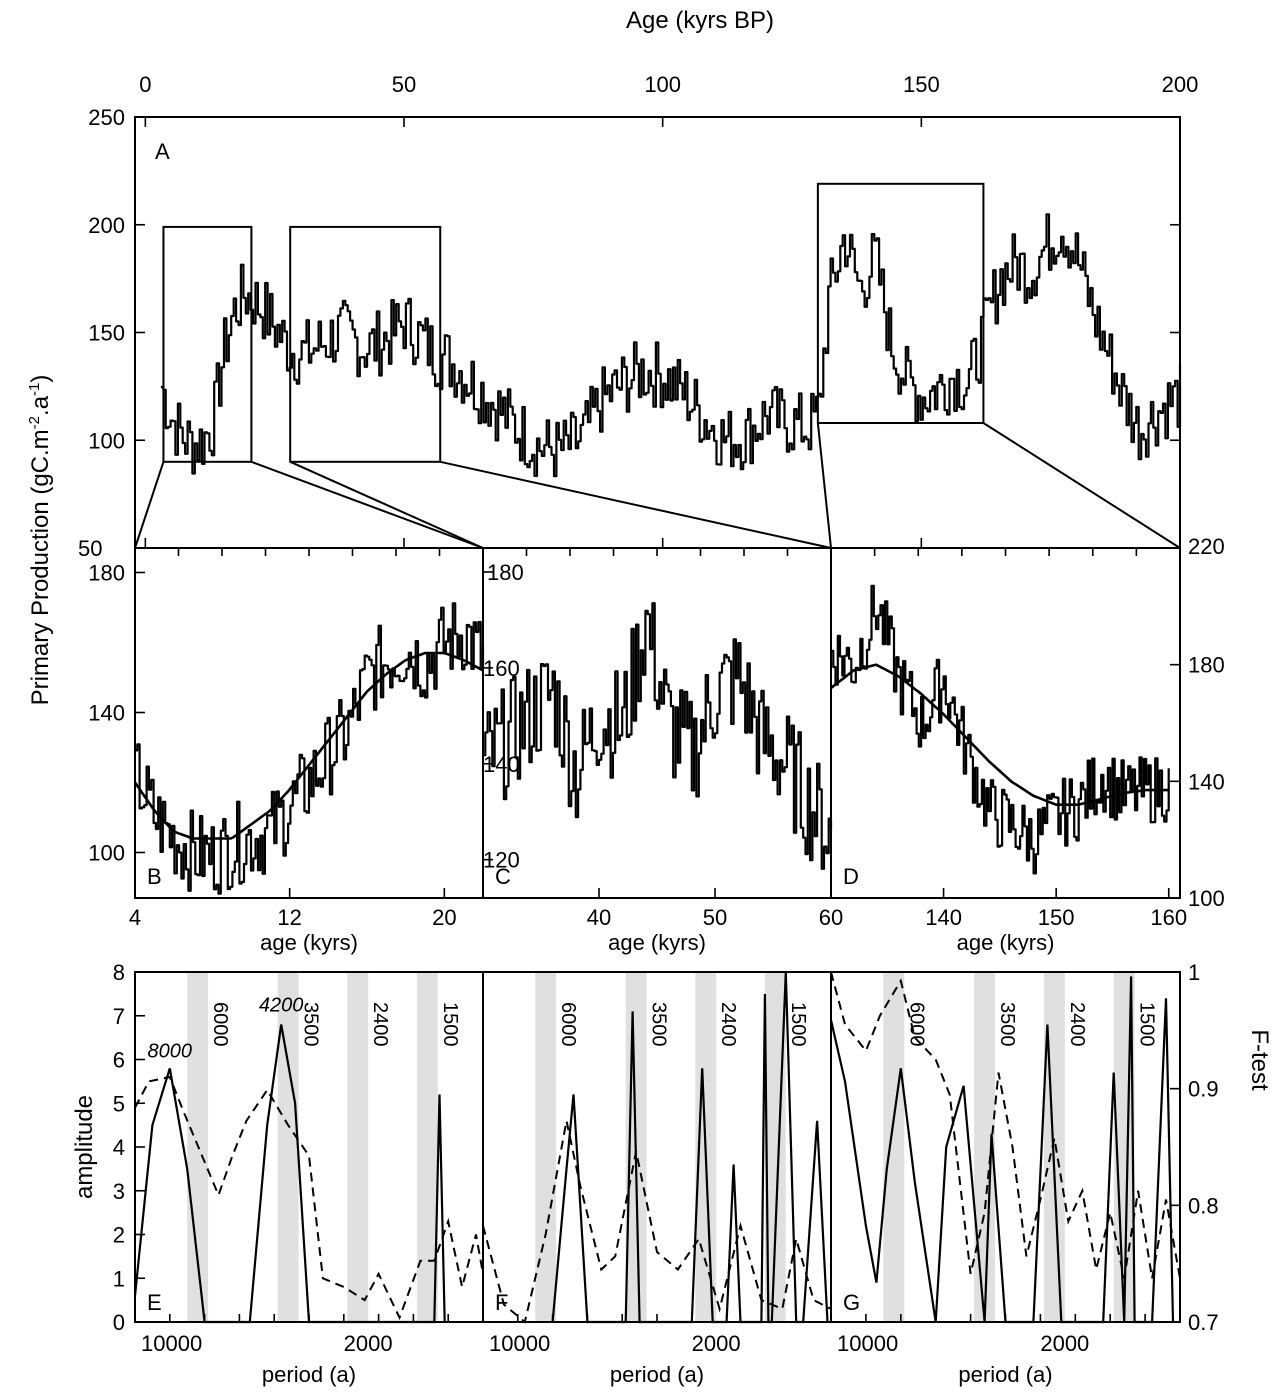 Image resolution: width=1278 pixels, height=1396 pixels. Describe the element at coordinates (309, 1374) in the screenshot. I see `panel-e-x-axis-label: period (a)` at that location.